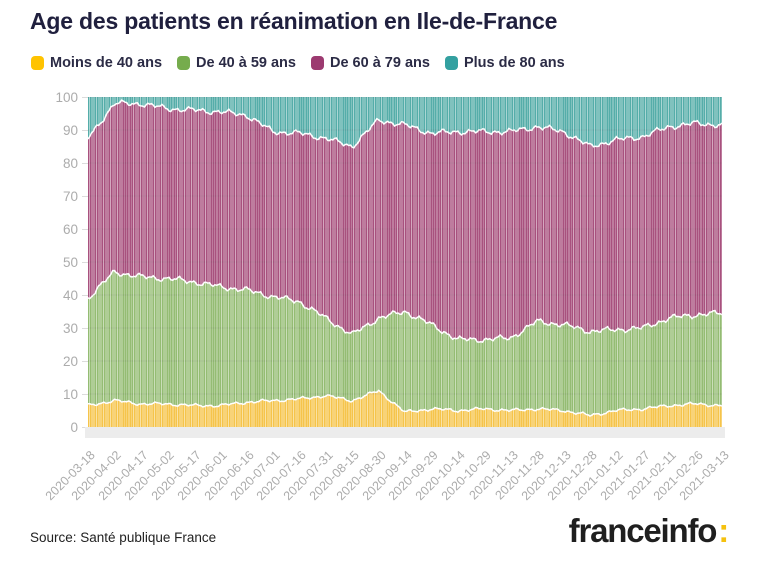 The width and height of the screenshot is (757, 570). I want to click on legend-label: Plus de 80 ans, so click(514, 63).